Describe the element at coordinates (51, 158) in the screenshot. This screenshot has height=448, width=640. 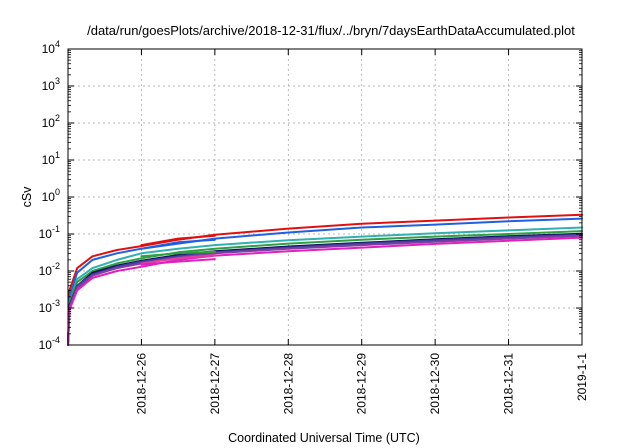
I see `y-tick-label: 10¹` at that location.